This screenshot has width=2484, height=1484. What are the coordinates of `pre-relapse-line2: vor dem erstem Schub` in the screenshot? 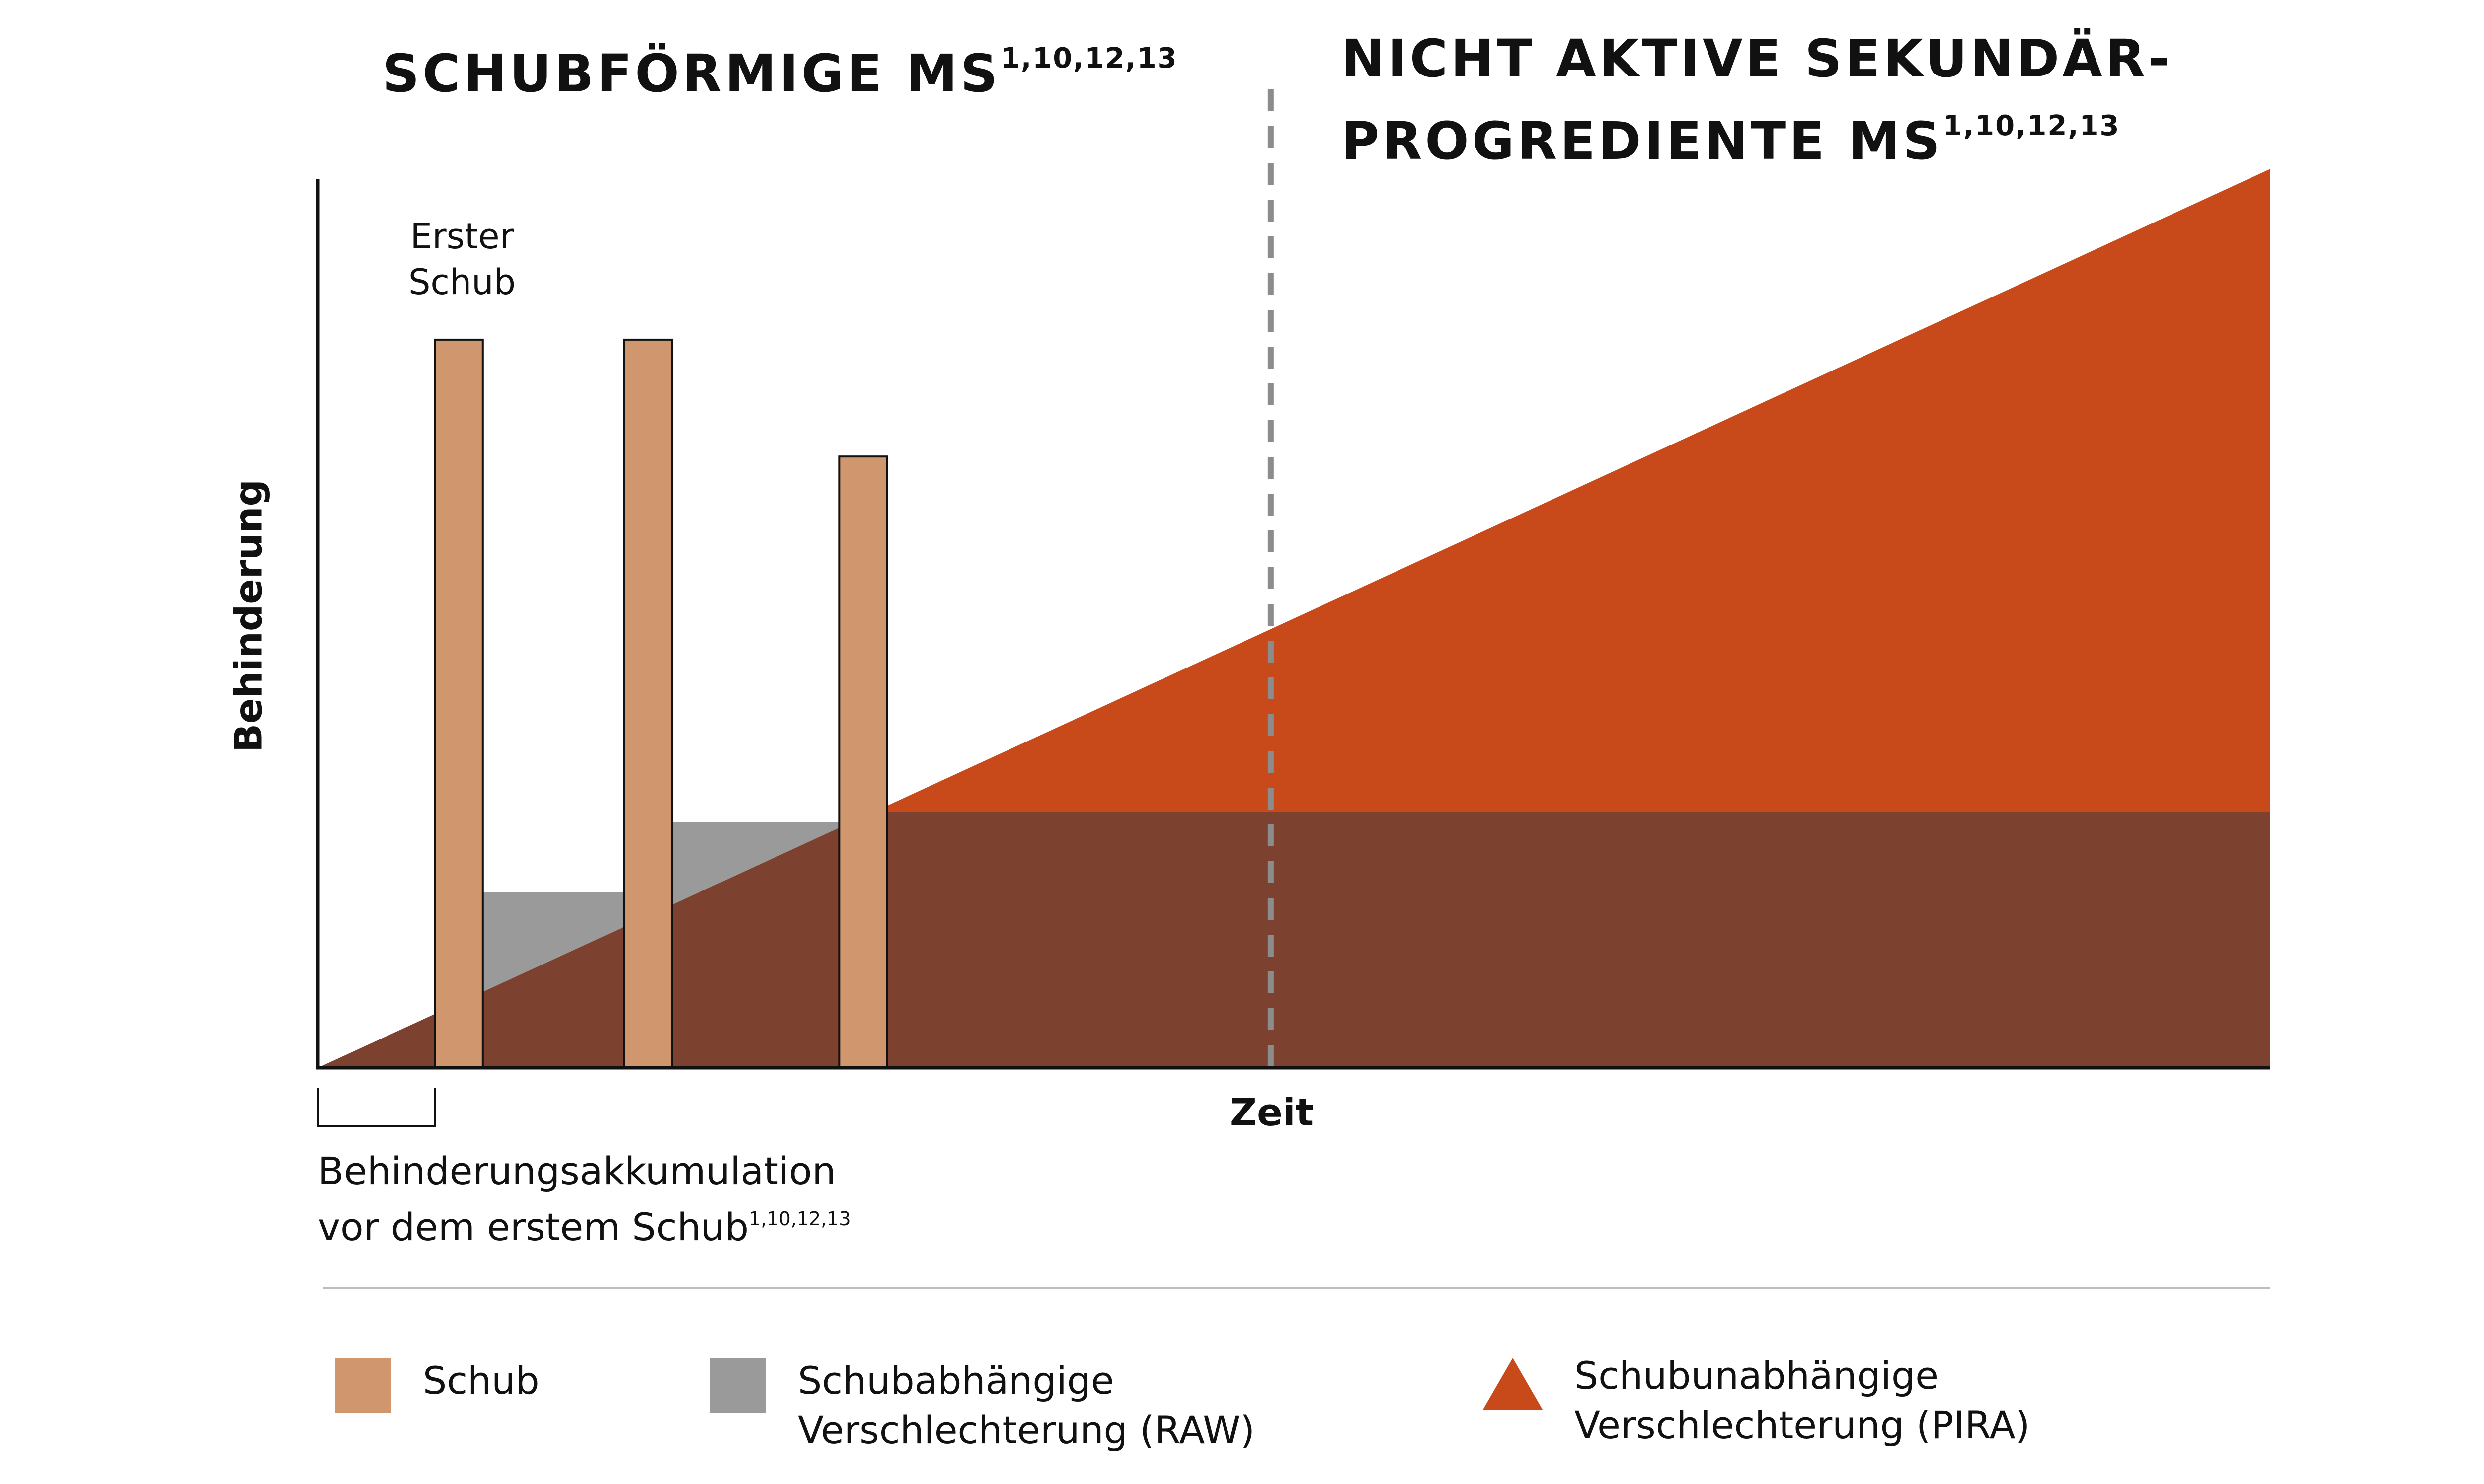 It's located at (533, 1227).